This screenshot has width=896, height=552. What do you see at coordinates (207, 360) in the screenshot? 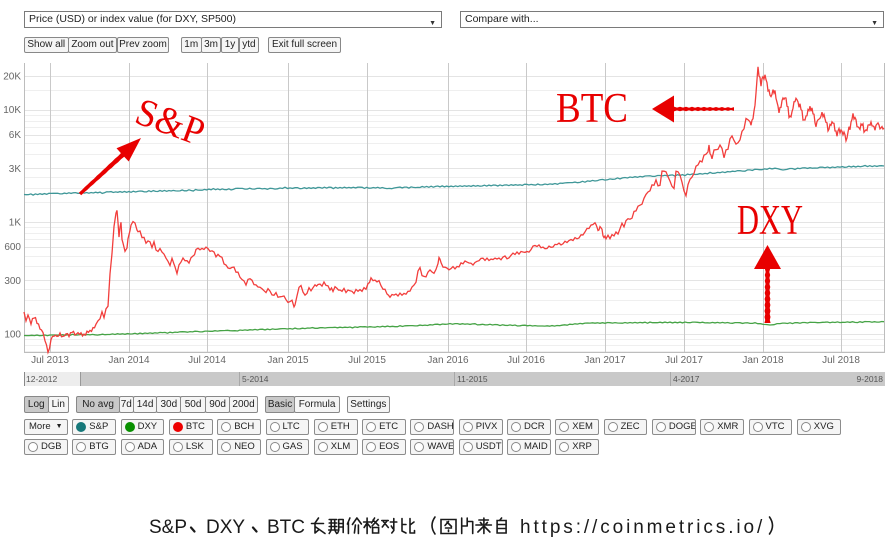
I see `svg-text: Jul 2014` at bounding box center [207, 360].